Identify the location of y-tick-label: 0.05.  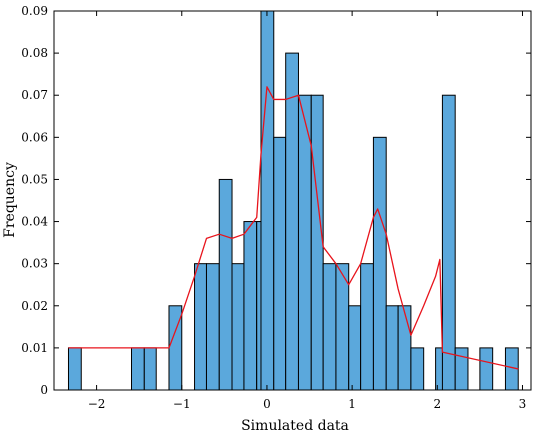
(34, 179).